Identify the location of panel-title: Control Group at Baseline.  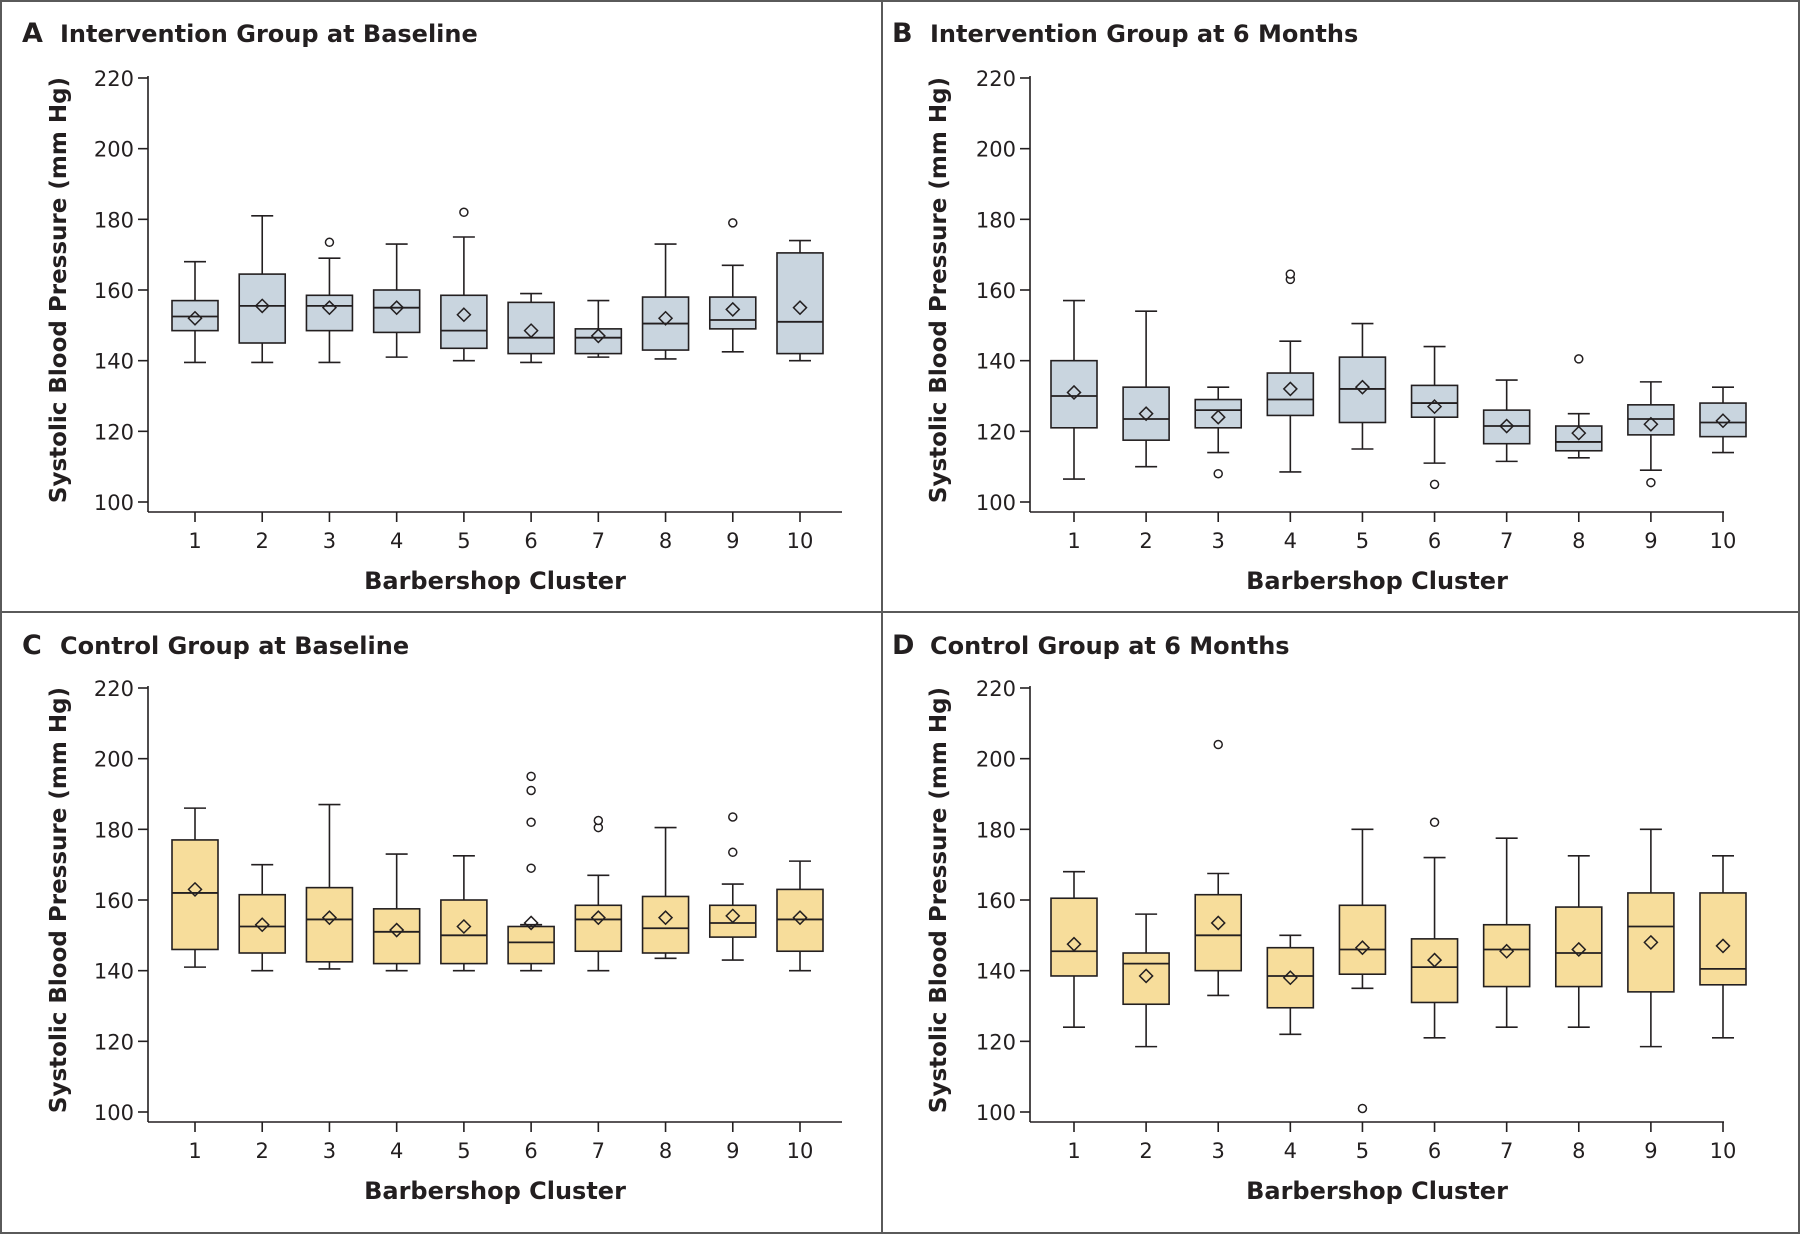
(234, 646).